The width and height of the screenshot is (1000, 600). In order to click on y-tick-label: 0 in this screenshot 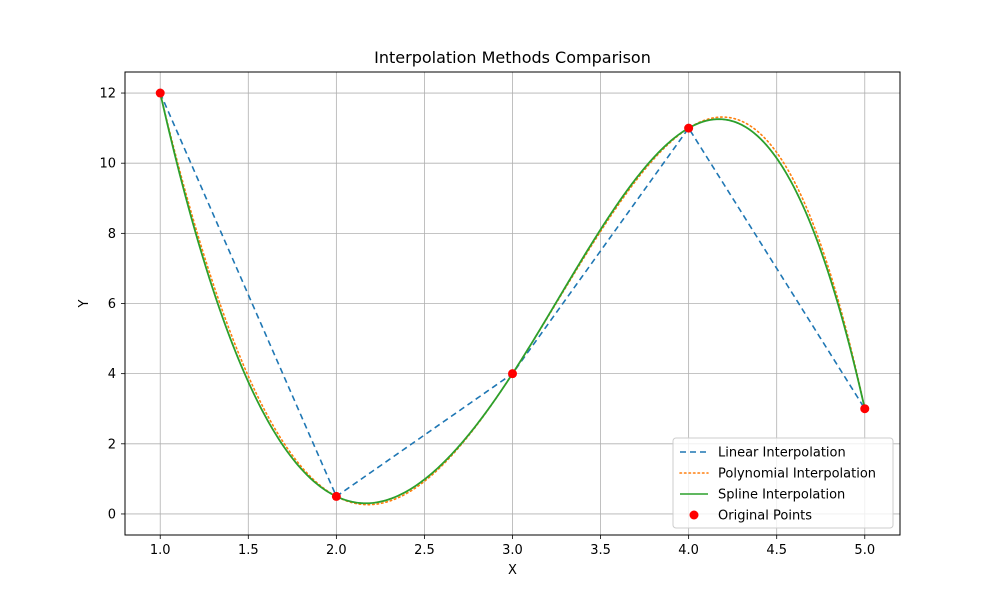, I will do `click(112, 514)`.